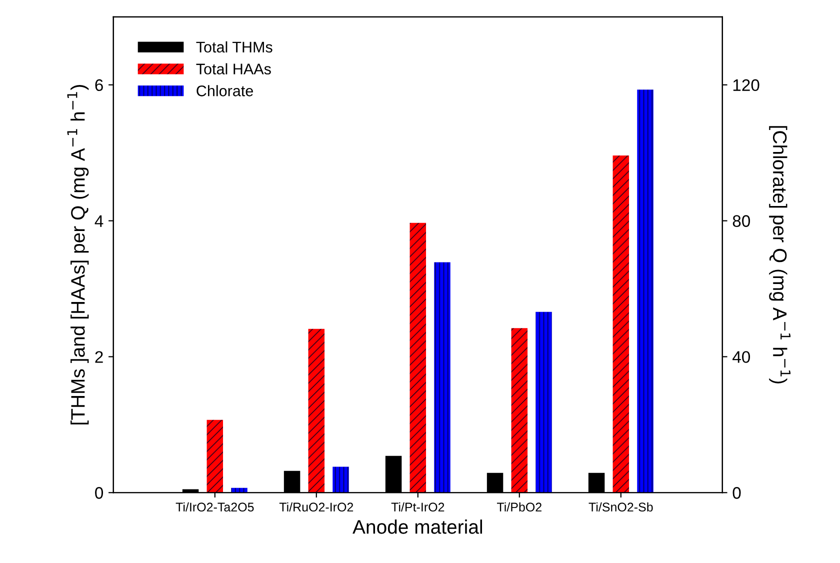 Image resolution: width=840 pixels, height=563 pixels. What do you see at coordinates (736, 493) in the screenshot?
I see `y2-tick-label: 0` at bounding box center [736, 493].